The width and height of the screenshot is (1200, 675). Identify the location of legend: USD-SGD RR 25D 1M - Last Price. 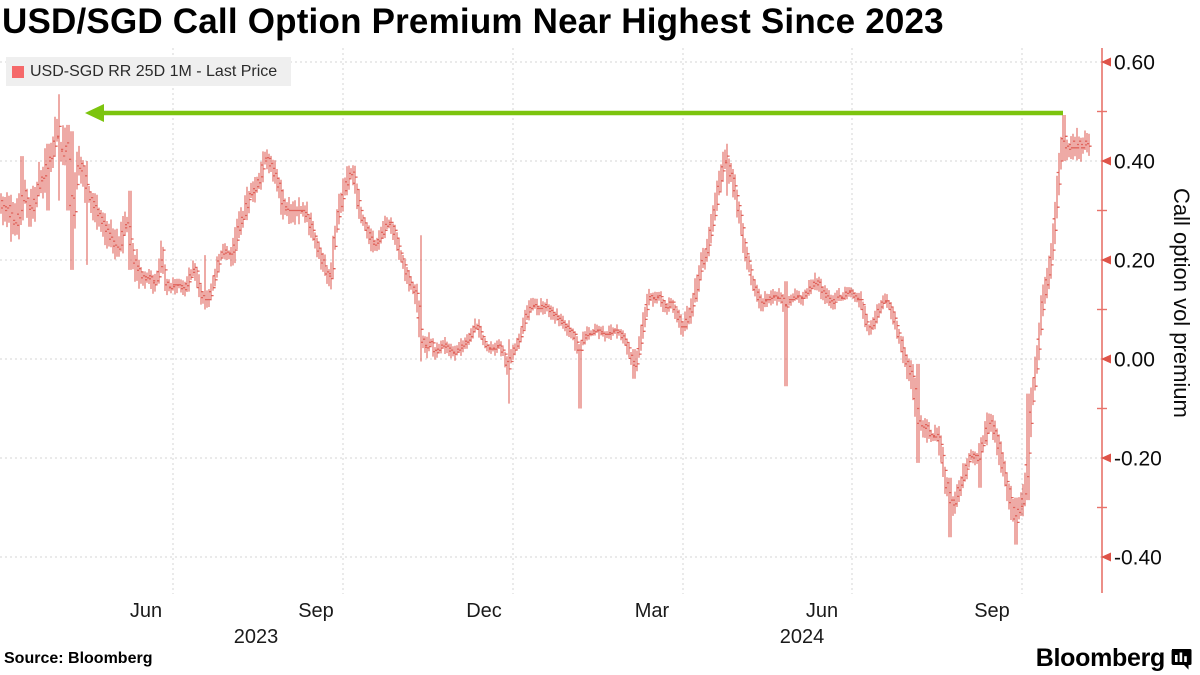
(149, 71).